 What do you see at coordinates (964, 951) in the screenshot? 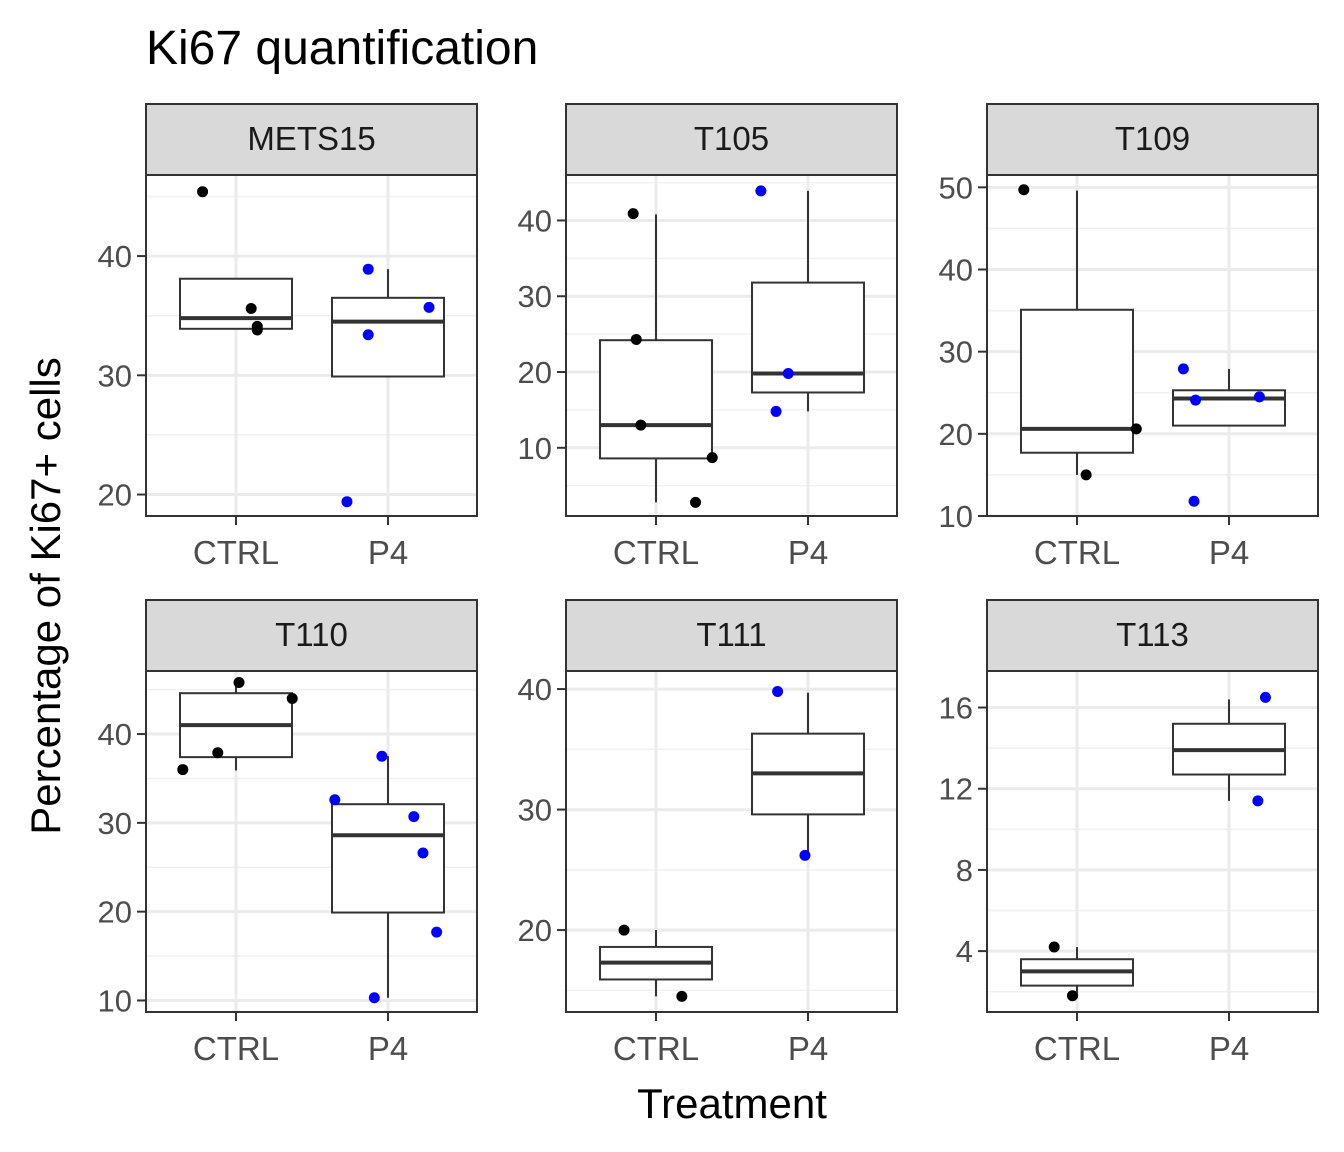
I see `y-tick-label: 4` at bounding box center [964, 951].